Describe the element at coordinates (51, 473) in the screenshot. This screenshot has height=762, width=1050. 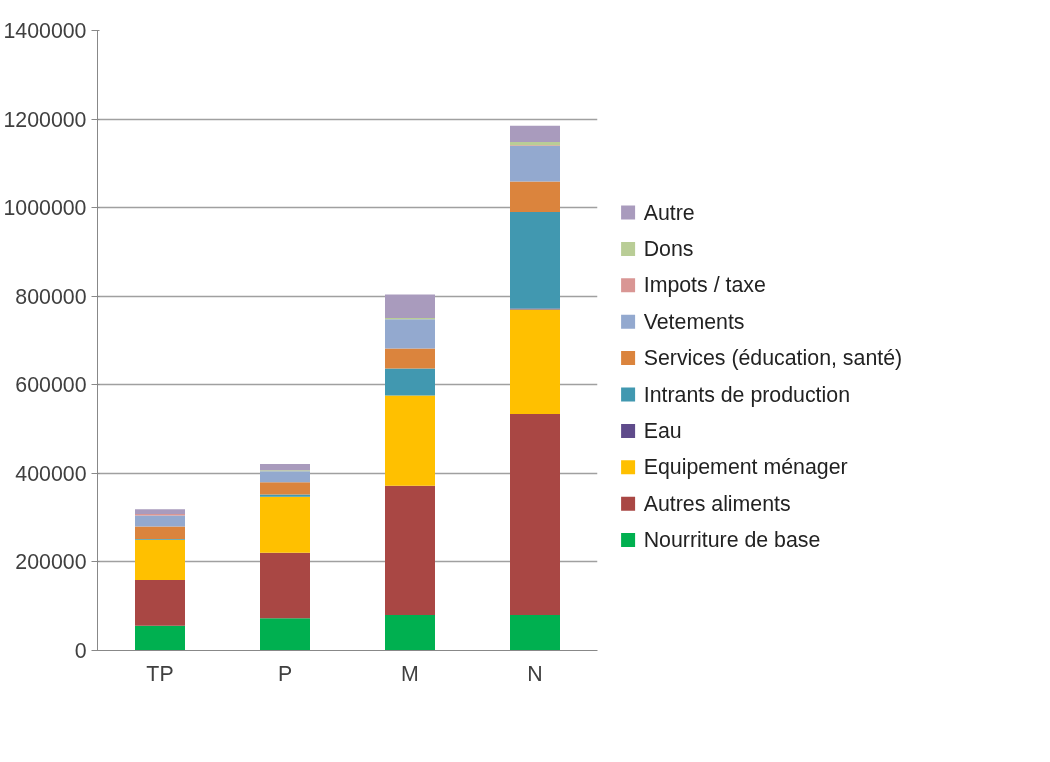
I see `y-tick-label: 400000` at that location.